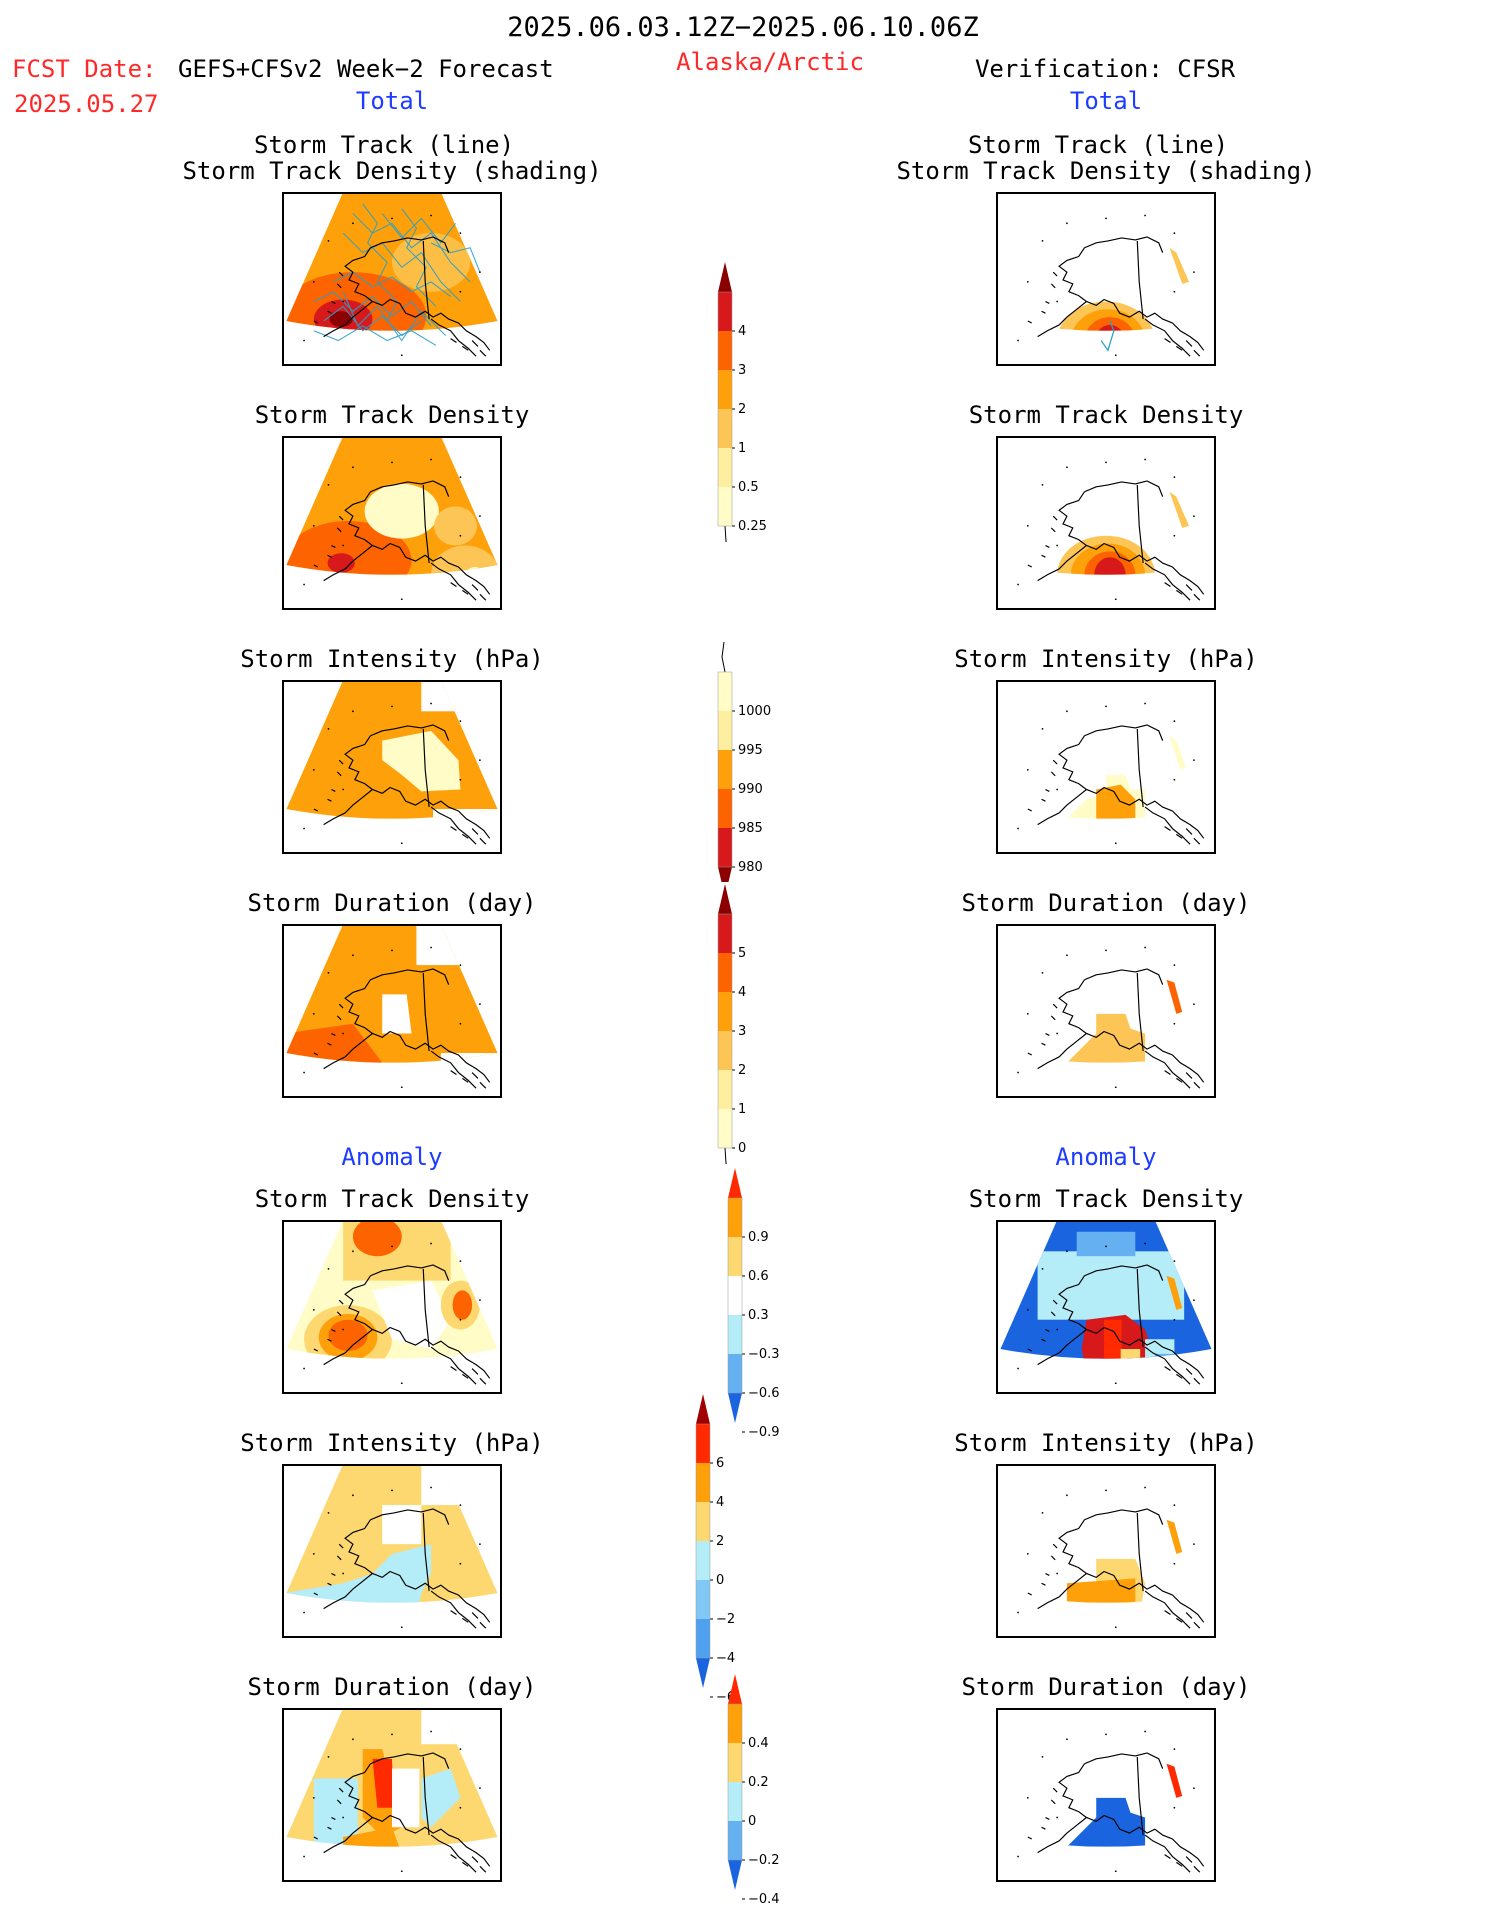 The image size is (1487, 1925). Describe the element at coordinates (1106, 659) in the screenshot. I see `title-intensity-right: Storm Intensity (hPa)` at that location.